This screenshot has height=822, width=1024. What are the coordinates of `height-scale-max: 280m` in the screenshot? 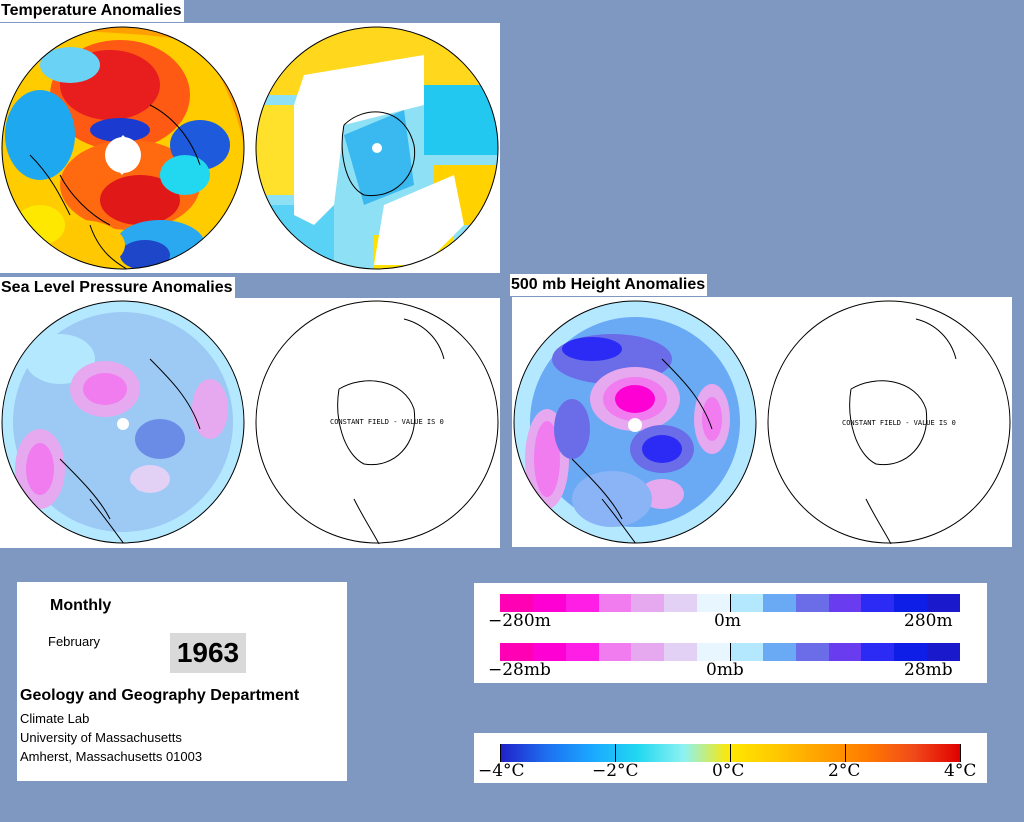 It's located at (928, 621).